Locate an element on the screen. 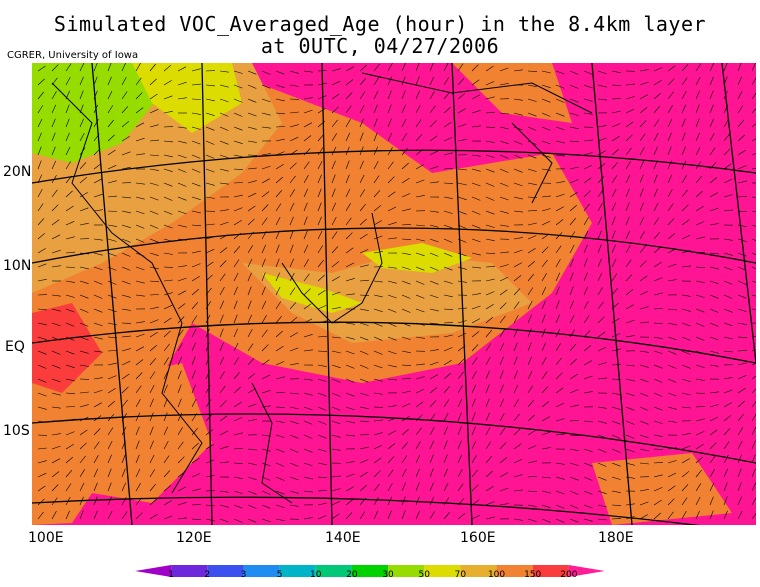 The image size is (760, 587). lon-label-120e: 120E is located at coordinates (194, 538).